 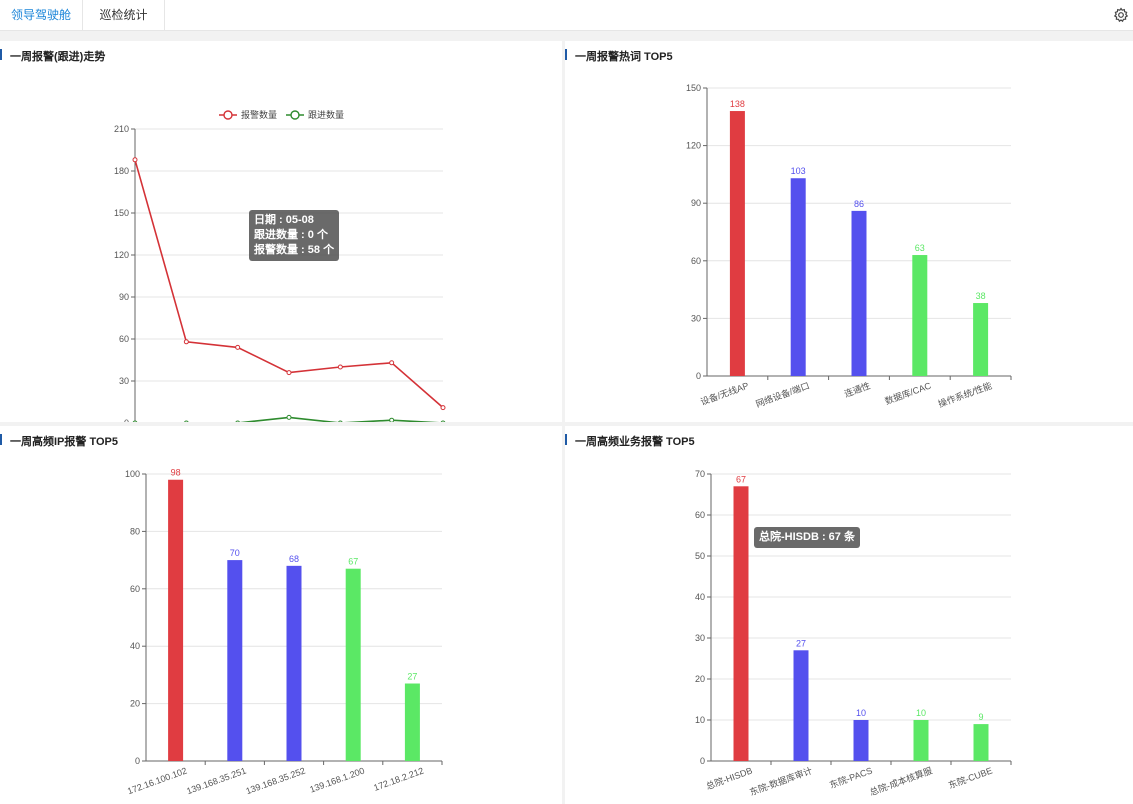 I want to click on tooltip-alarm: 报警数量 : 58 个, so click(x=294, y=250).